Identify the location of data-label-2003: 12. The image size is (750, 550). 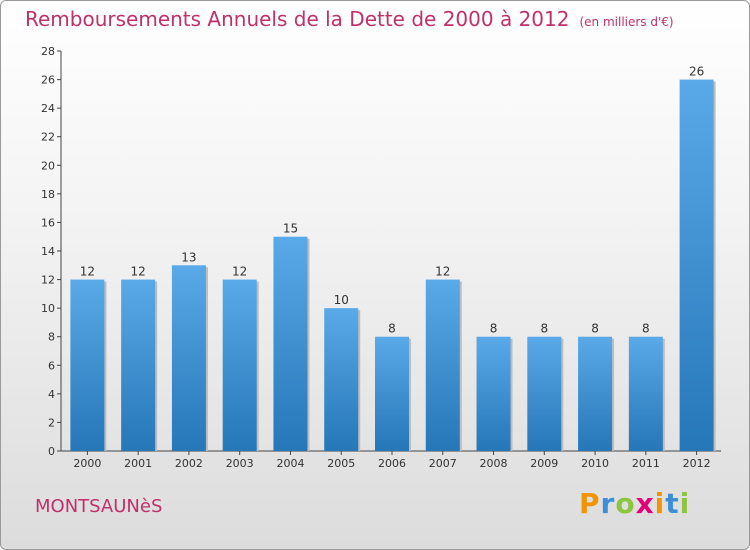
(239, 272).